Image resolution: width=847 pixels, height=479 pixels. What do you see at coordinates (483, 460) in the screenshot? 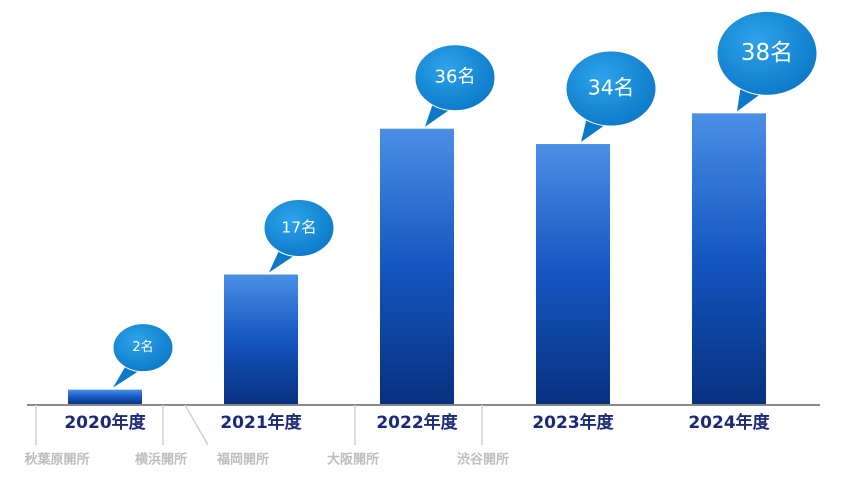
I see `annotation: 渋谷開所` at bounding box center [483, 460].